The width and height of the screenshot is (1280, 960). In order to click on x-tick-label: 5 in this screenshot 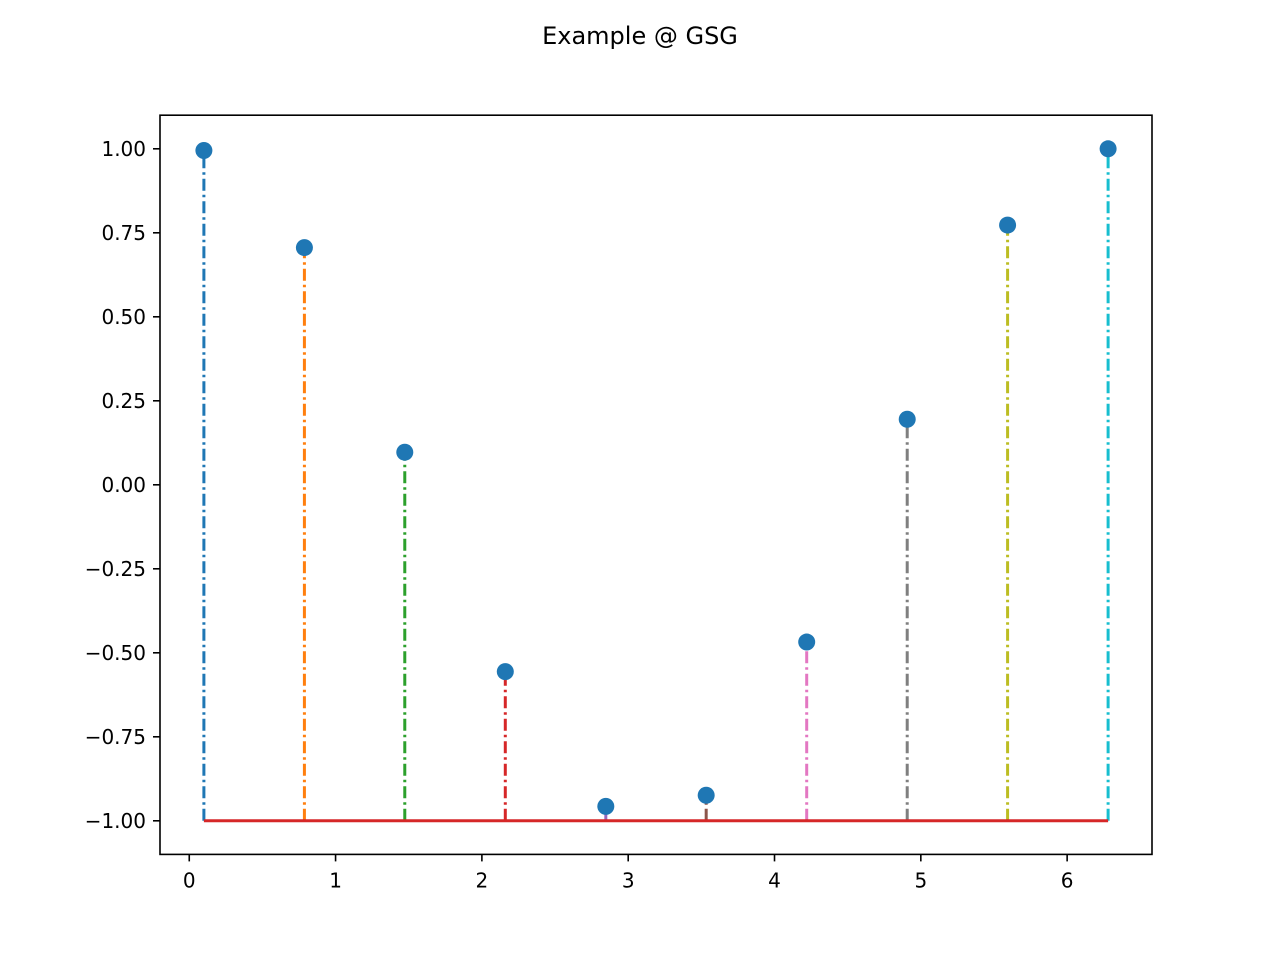, I will do `click(920, 880)`.